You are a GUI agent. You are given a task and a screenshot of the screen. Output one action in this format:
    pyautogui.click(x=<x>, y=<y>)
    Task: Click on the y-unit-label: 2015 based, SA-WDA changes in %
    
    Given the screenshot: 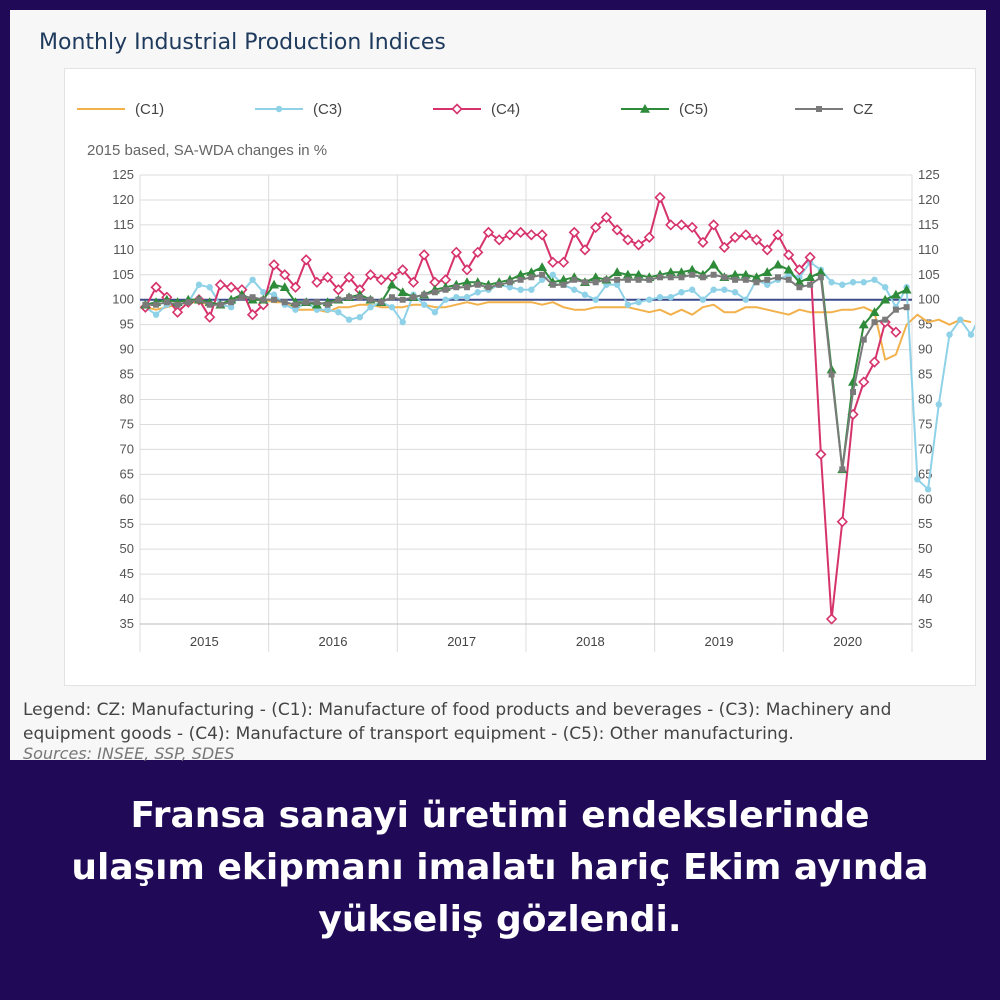 What is the action you would take?
    pyautogui.click(x=207, y=150)
    